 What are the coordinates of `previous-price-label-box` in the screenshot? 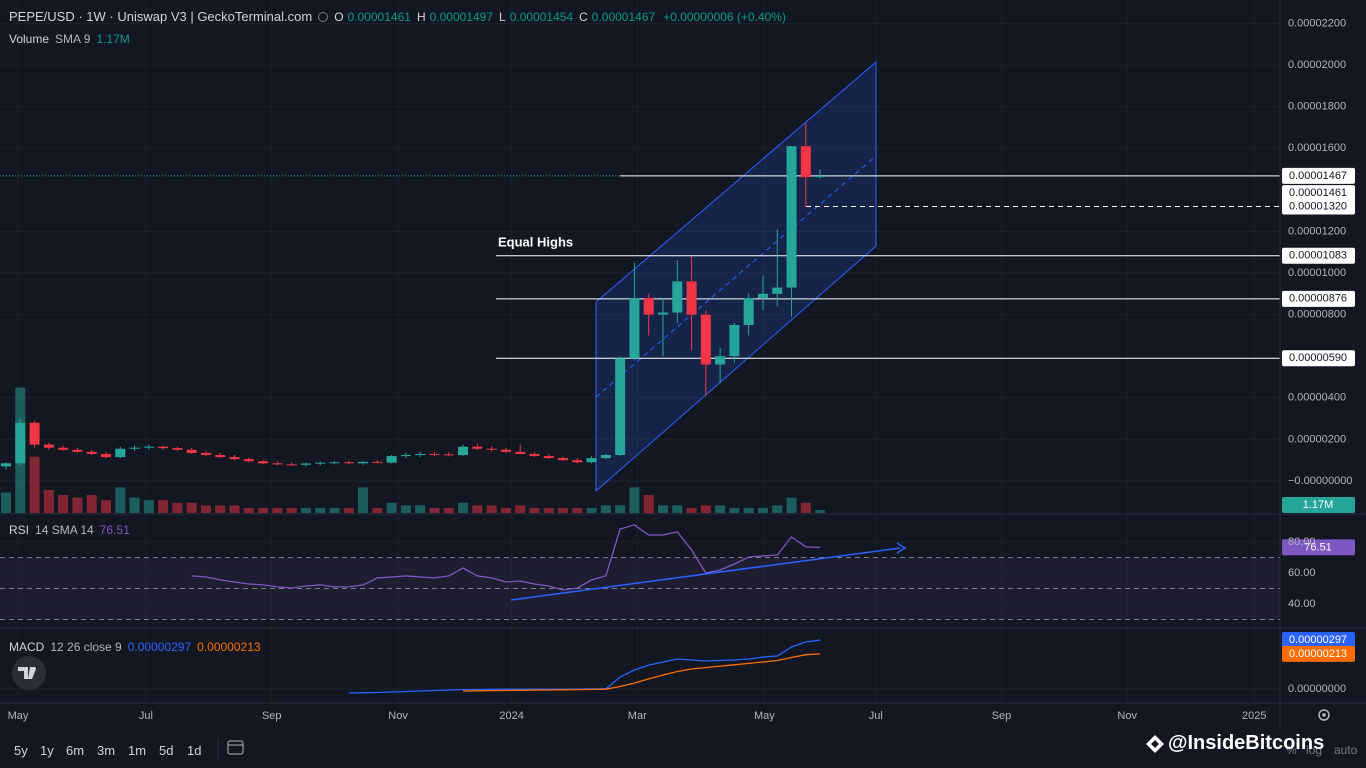 It's located at (1318, 193).